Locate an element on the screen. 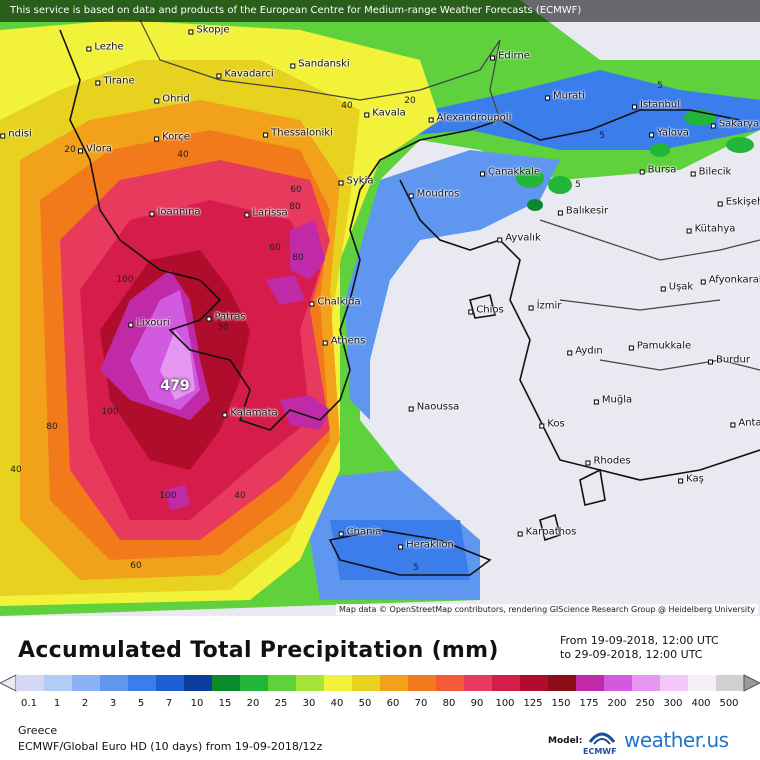 This screenshot has width=760, height=760. city-label-aydin: Aydın is located at coordinates (585, 351).